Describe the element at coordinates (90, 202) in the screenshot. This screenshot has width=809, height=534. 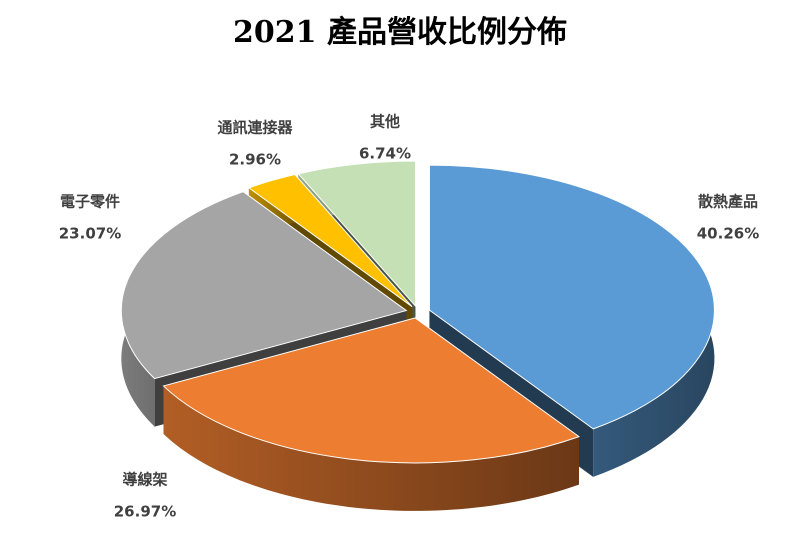
I see `data-label-category: 電子零件` at that location.